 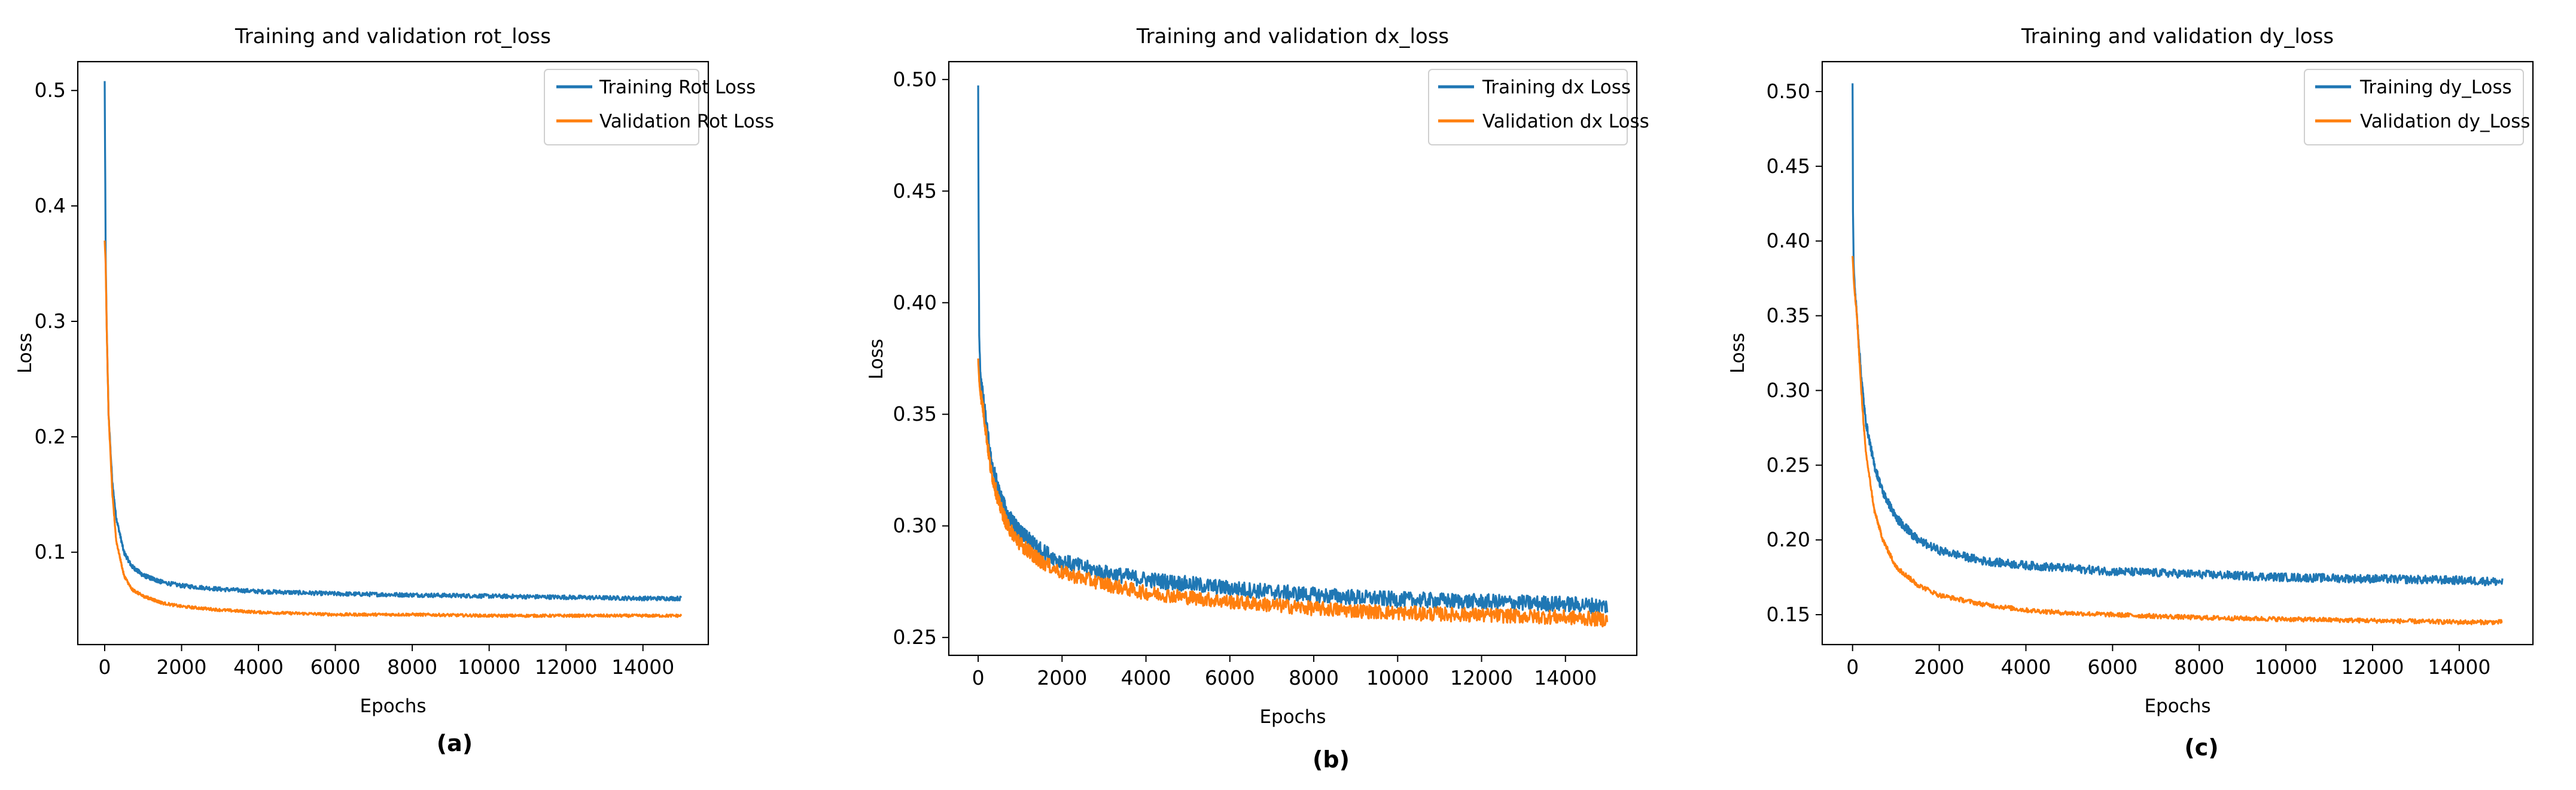 I want to click on chart-title: Training and validation dx_loss, so click(x=1292, y=36).